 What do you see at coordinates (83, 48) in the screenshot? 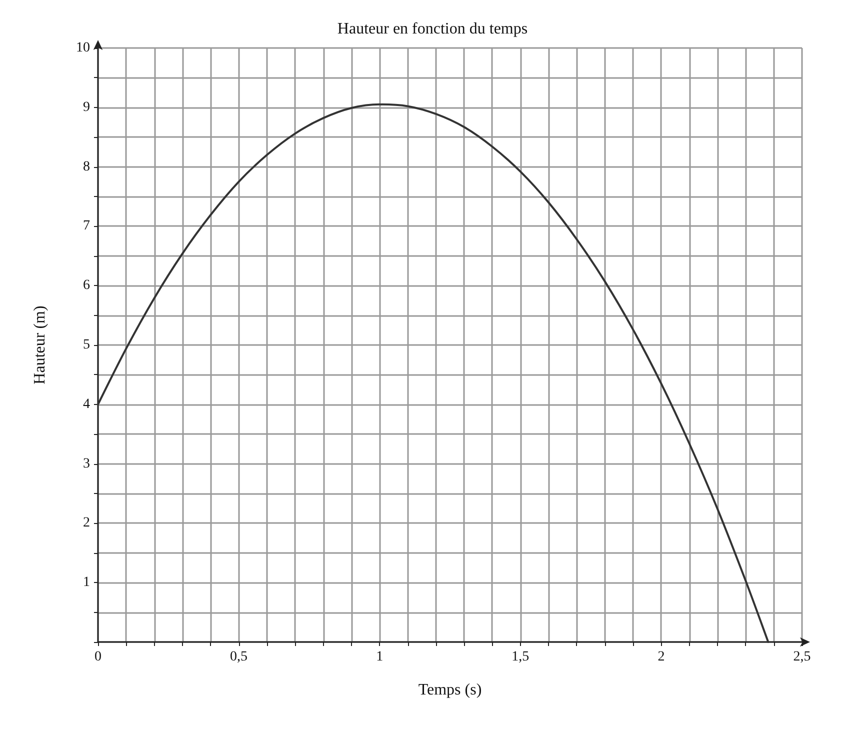
I see `y-tick-label: 10` at bounding box center [83, 48].